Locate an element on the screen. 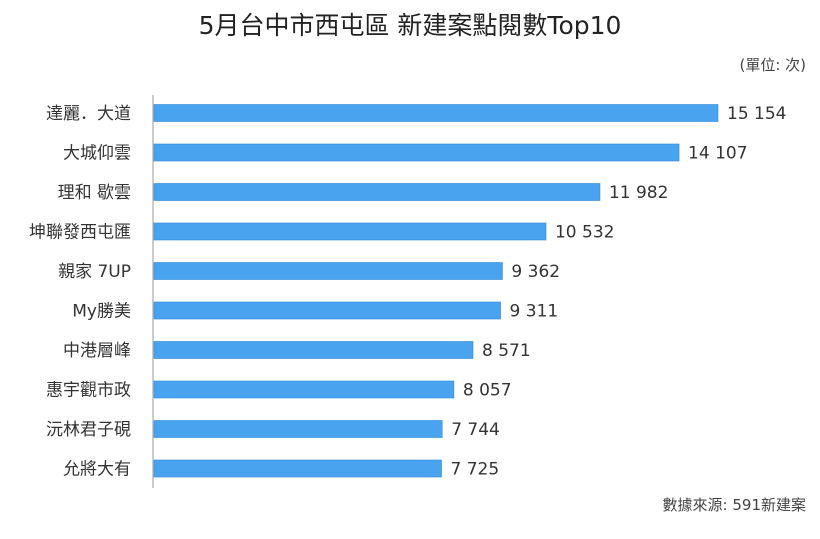 The image size is (820, 539). category-label: 沅林君子硯 is located at coordinates (88, 430).